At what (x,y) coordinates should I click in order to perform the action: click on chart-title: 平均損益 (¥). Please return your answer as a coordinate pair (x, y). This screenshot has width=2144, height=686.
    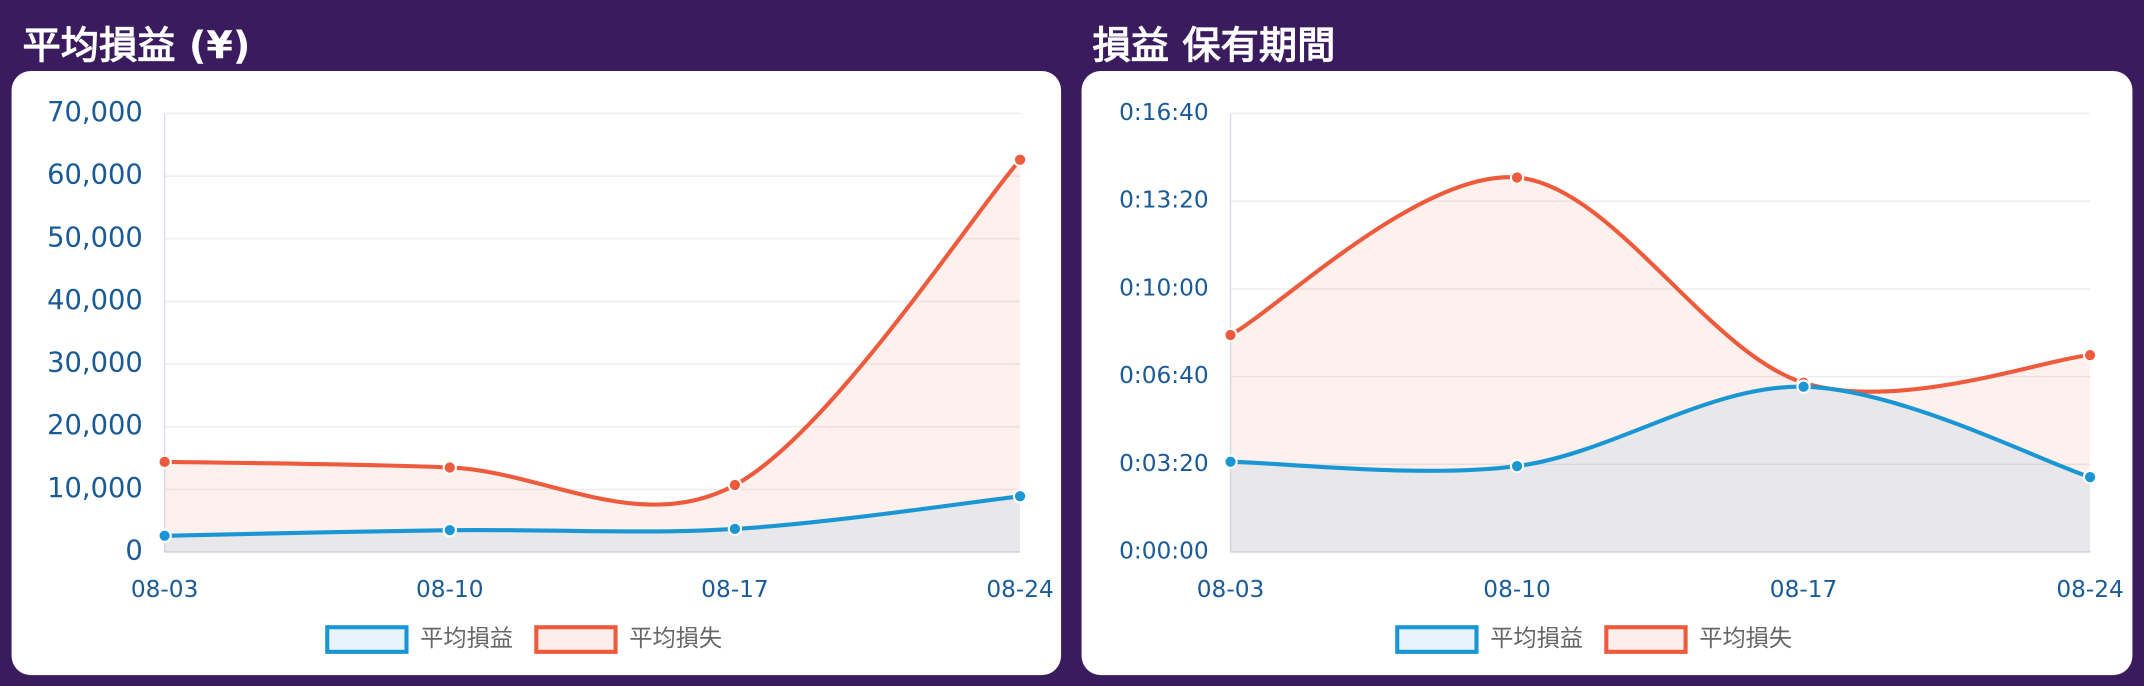
    Looking at the image, I should click on (137, 45).